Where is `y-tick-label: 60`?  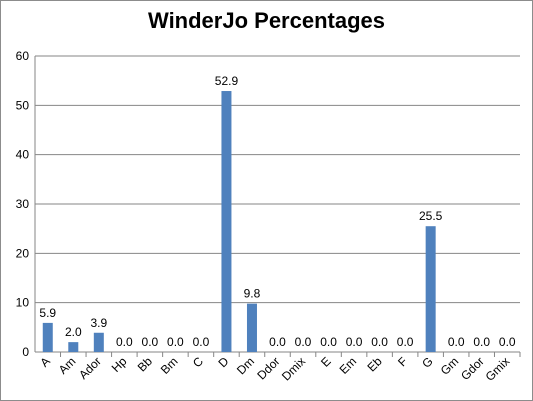 y-tick-label: 60 is located at coordinates (23, 56).